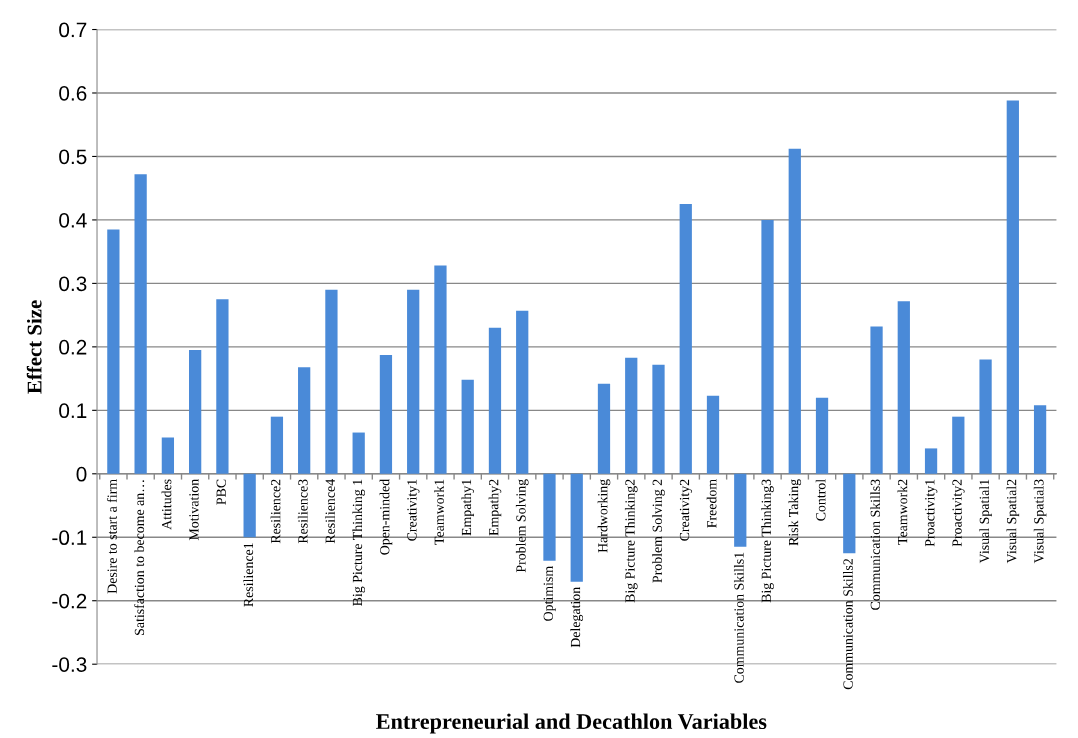 The width and height of the screenshot is (1078, 738). What do you see at coordinates (795, 512) in the screenshot?
I see `x-tick-label: Risk Taking` at bounding box center [795, 512].